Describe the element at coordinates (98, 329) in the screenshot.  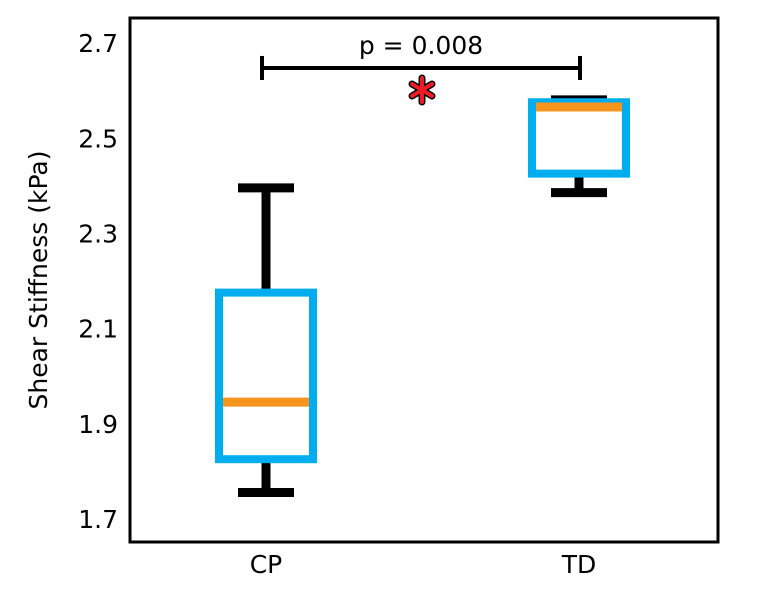
I see `y-tick-label: 2.1` at that location.